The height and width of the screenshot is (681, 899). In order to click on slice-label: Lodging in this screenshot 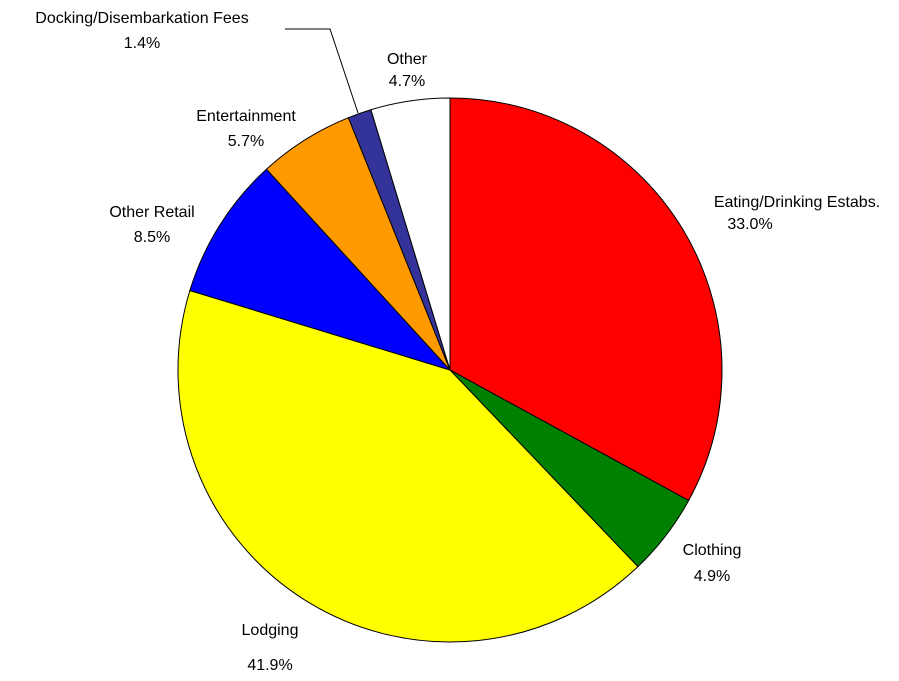, I will do `click(270, 630)`.